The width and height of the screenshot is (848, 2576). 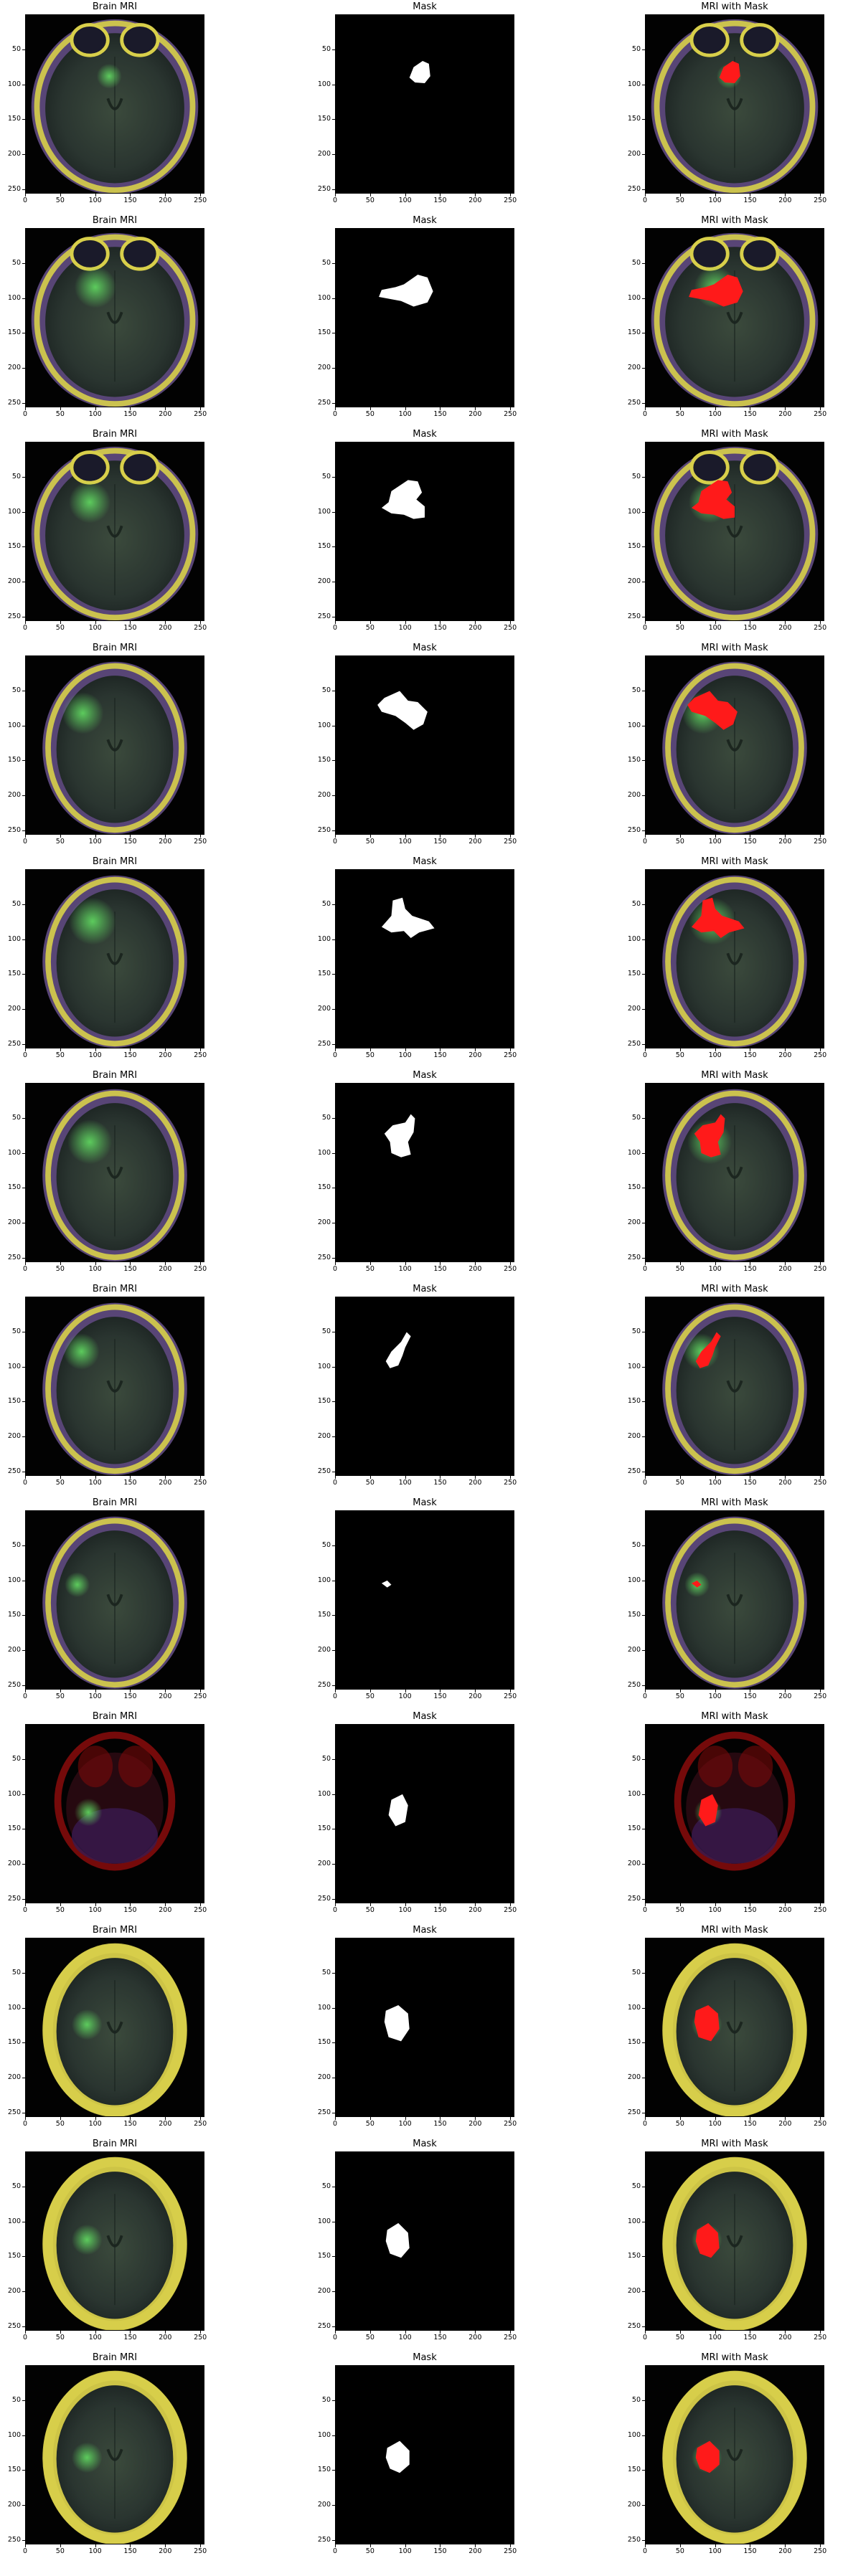 What do you see at coordinates (115, 1502) in the screenshot?
I see `panel-title: Brain MRI` at bounding box center [115, 1502].